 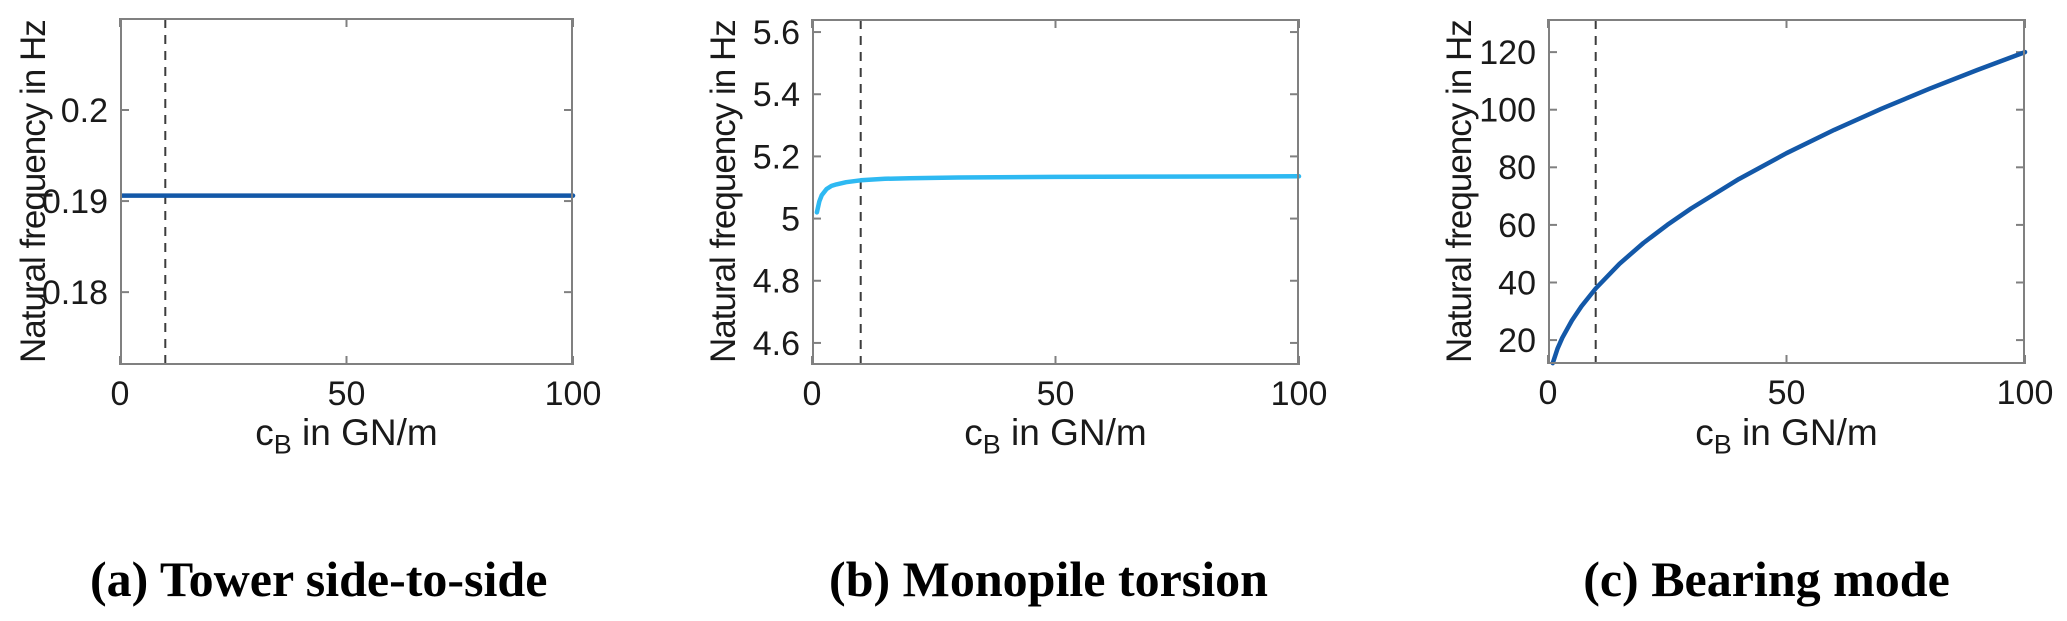 I want to click on y-axis-label-b: Natural frequency in Hz, so click(x=723, y=192).